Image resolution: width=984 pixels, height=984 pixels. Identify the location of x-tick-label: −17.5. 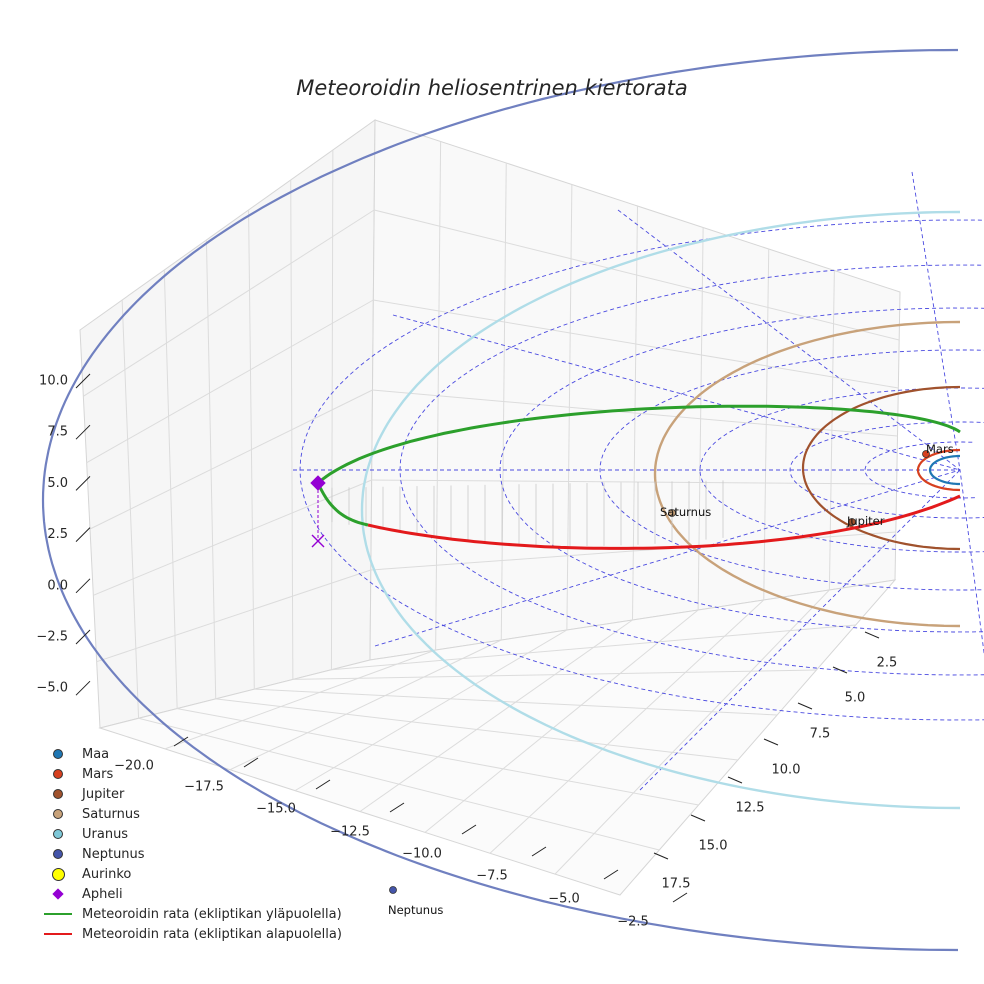
(204, 787).